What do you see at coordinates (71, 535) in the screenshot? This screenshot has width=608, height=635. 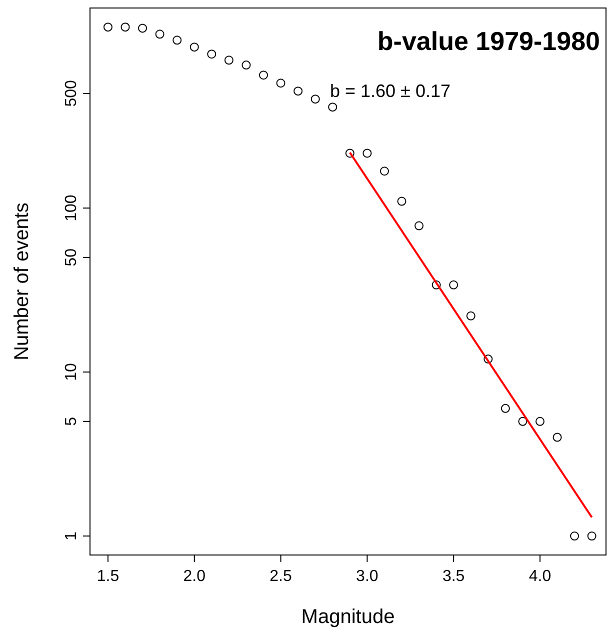 I see `y-tick-label: 1` at bounding box center [71, 535].